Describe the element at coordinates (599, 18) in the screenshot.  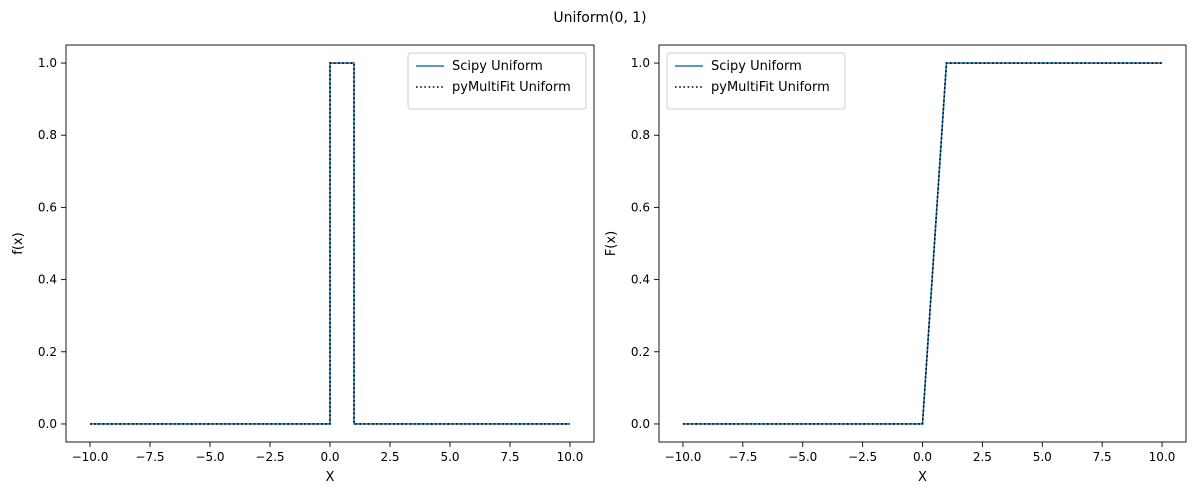
I see `figure-title: Uniform(0, 1)` at that location.